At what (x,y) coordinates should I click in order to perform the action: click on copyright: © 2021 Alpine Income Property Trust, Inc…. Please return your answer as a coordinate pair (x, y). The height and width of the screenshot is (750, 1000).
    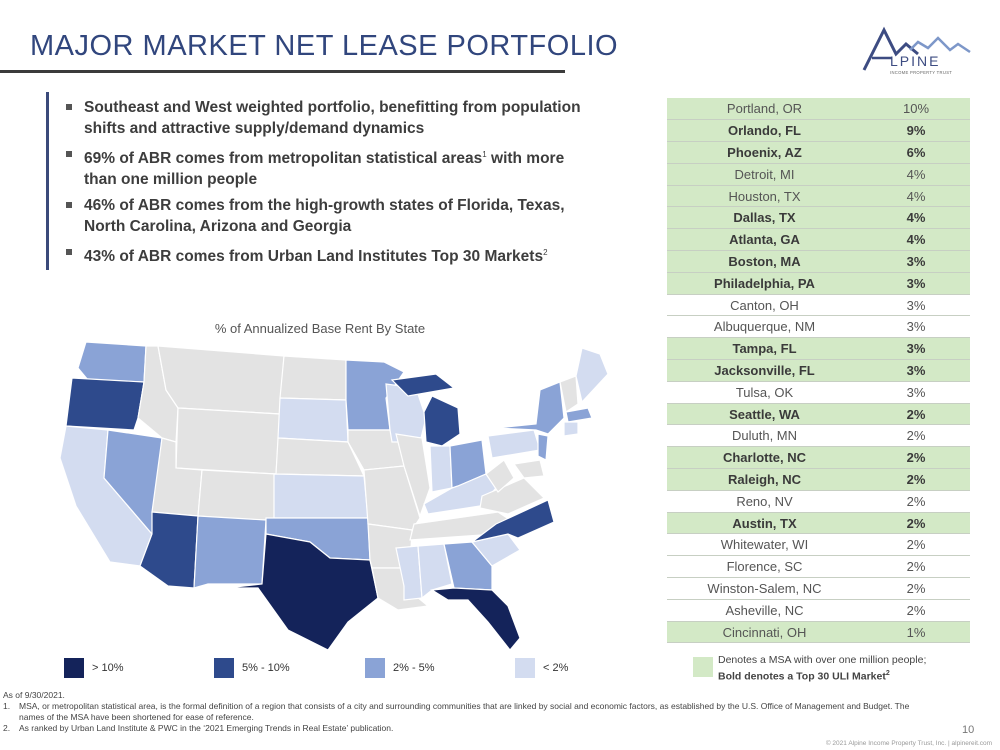
    Looking at the image, I should click on (908, 743).